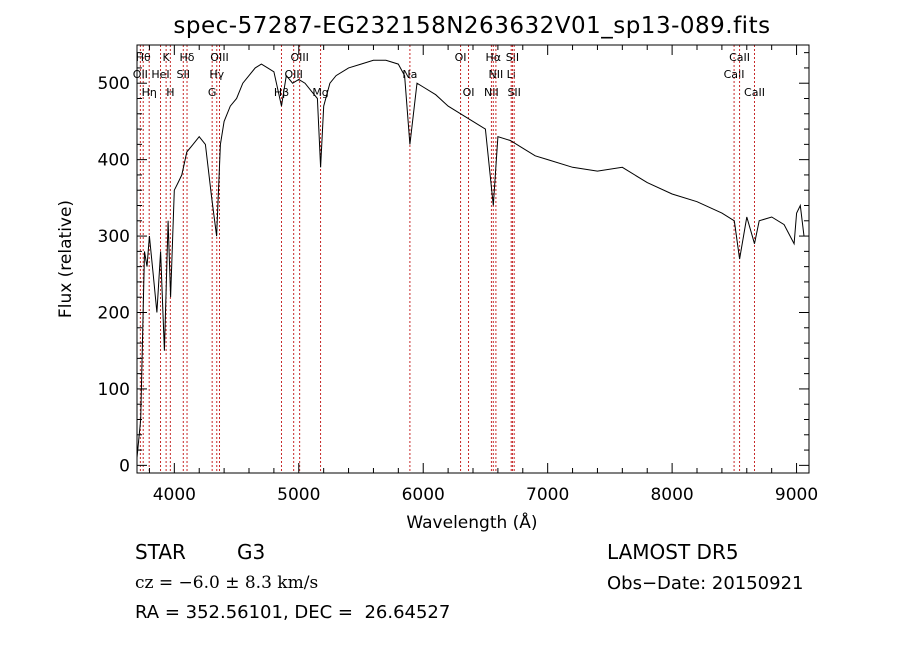 The height and width of the screenshot is (649, 900). What do you see at coordinates (216, 74) in the screenshot?
I see `line-marker-label: Hγ` at bounding box center [216, 74].